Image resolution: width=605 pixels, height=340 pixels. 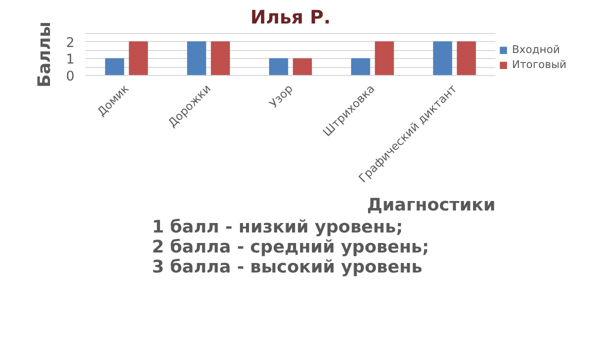 What do you see at coordinates (539, 64) in the screenshot?
I see `legend-label: Итоговый` at bounding box center [539, 64].